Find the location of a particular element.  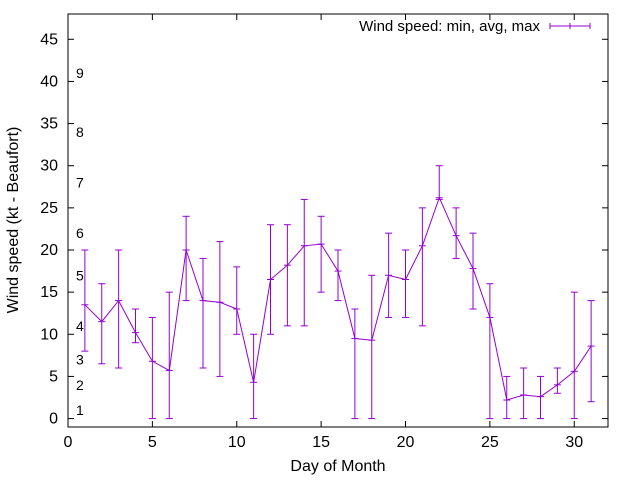

y-tick-label: 30 is located at coordinates (49, 166).